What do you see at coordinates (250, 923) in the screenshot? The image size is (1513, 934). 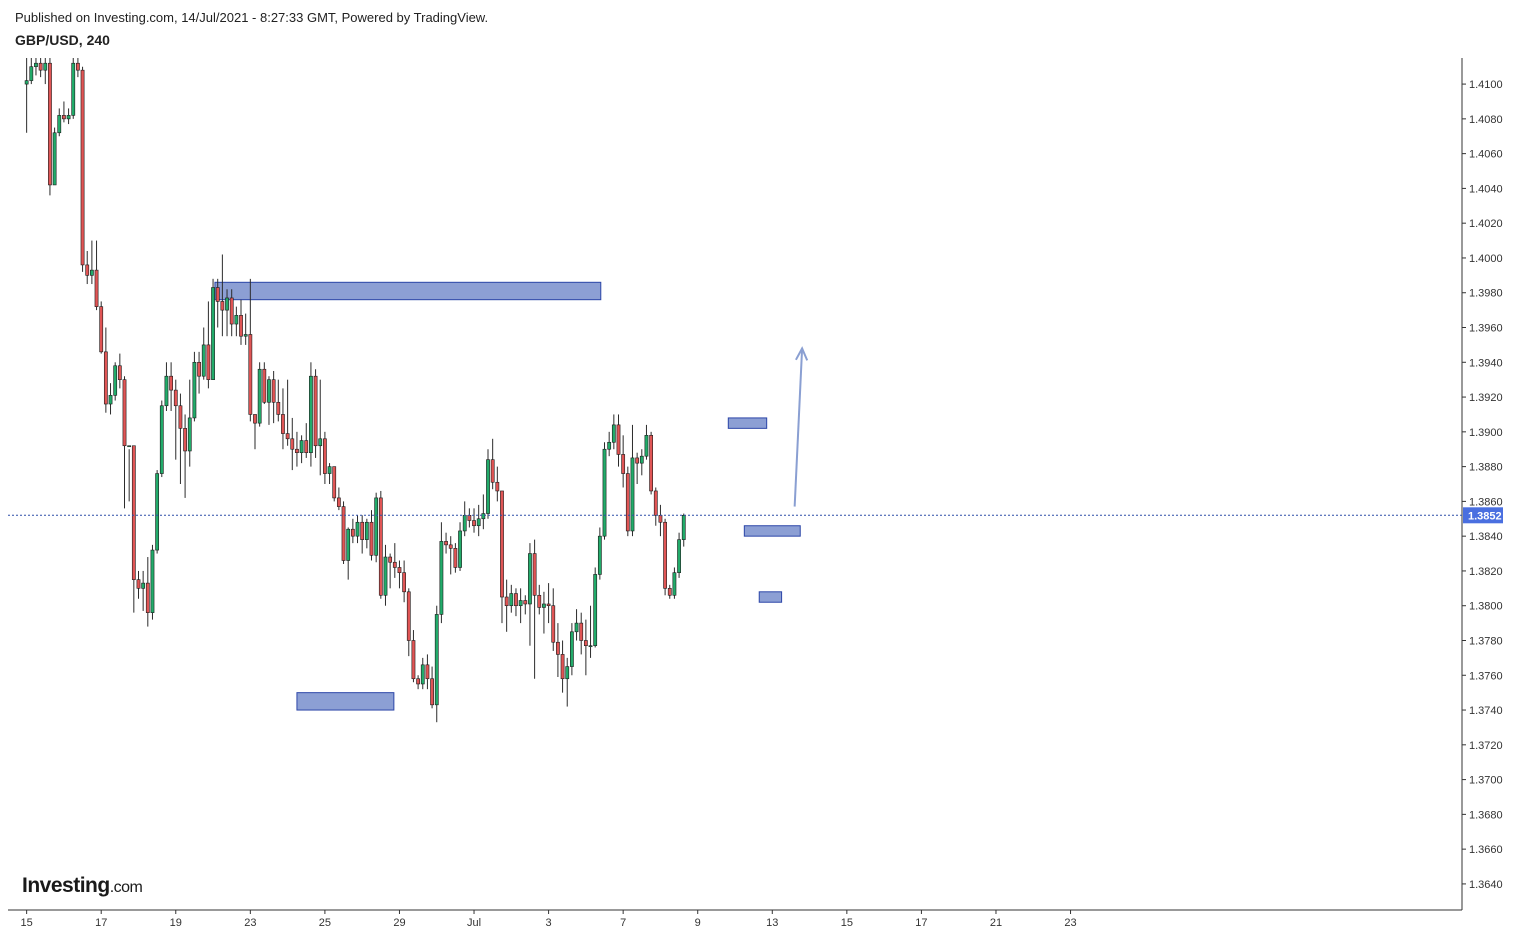 I see `time-tick-label: 23` at bounding box center [250, 923].